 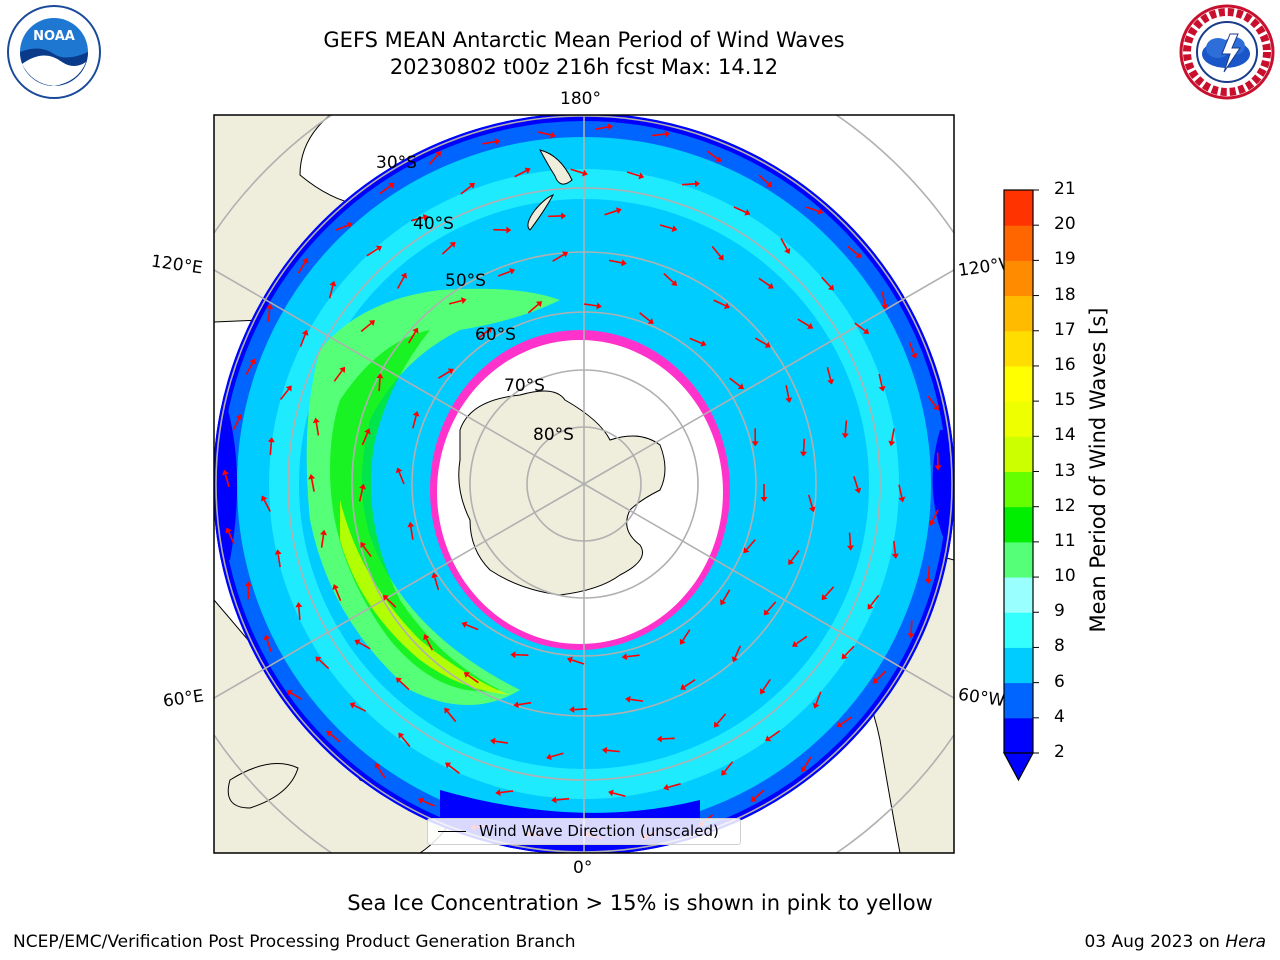 I want to click on lat-label-80s: 80°S, so click(x=553, y=435).